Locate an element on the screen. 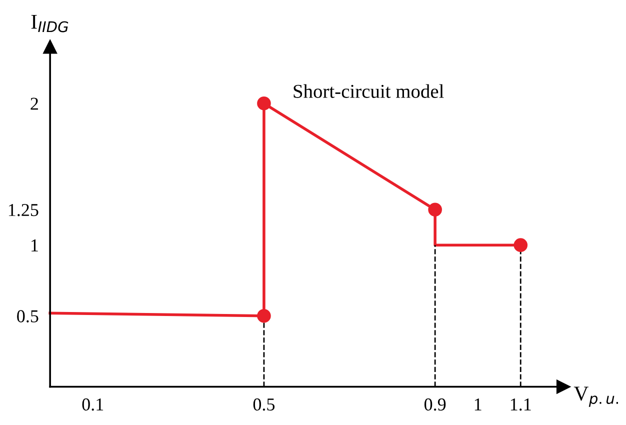 The height and width of the screenshot is (425, 626). x-tick-label: 1 is located at coordinates (478, 404).